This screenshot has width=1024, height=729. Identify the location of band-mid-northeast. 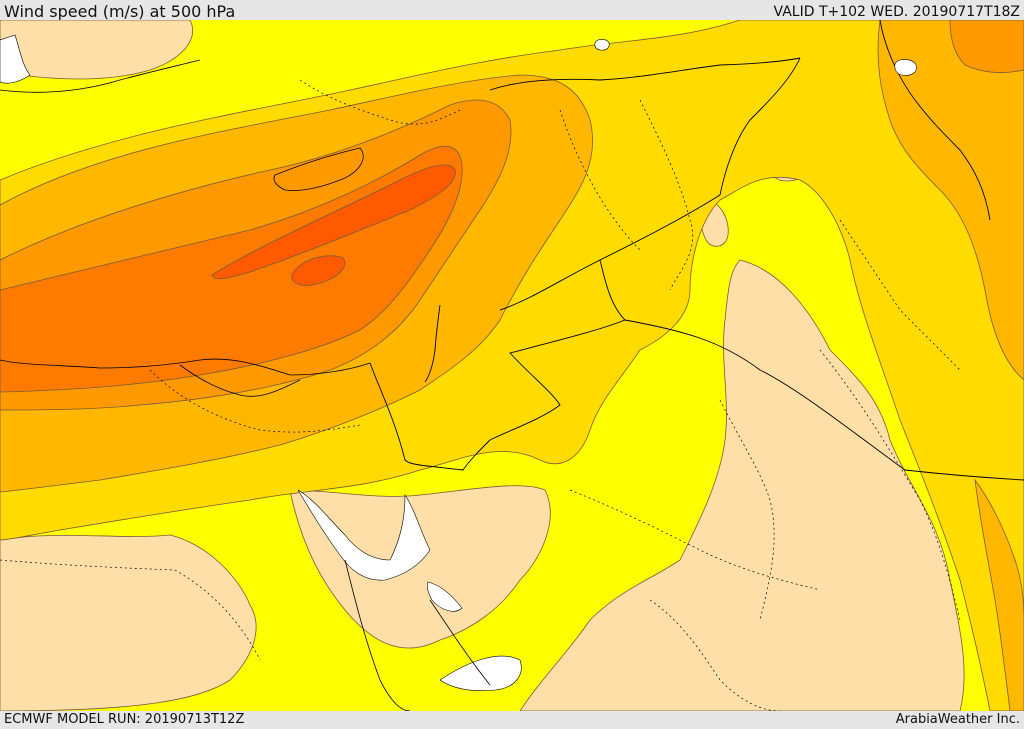
(950, 200).